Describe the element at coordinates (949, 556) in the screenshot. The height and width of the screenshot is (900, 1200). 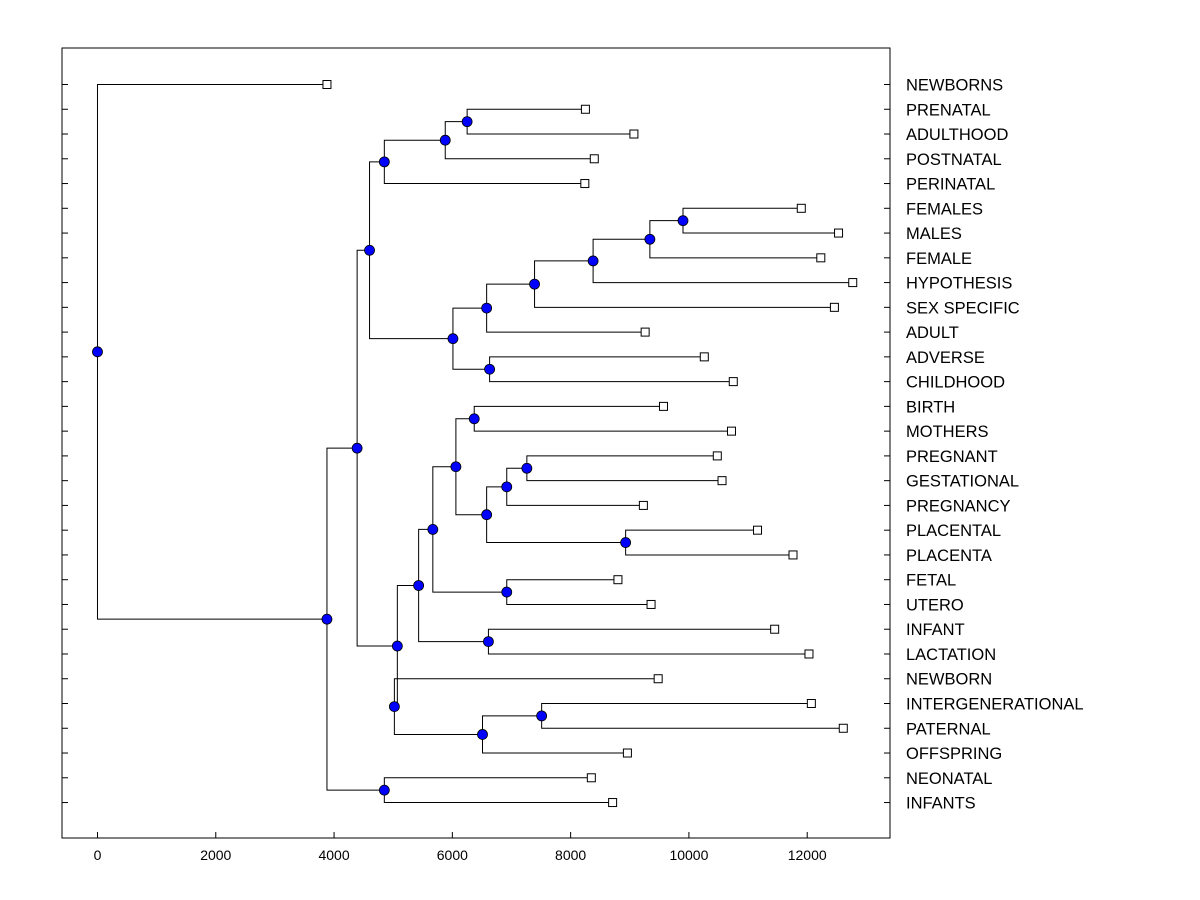
I see `leaf-label-placenta: PLACENTA` at that location.